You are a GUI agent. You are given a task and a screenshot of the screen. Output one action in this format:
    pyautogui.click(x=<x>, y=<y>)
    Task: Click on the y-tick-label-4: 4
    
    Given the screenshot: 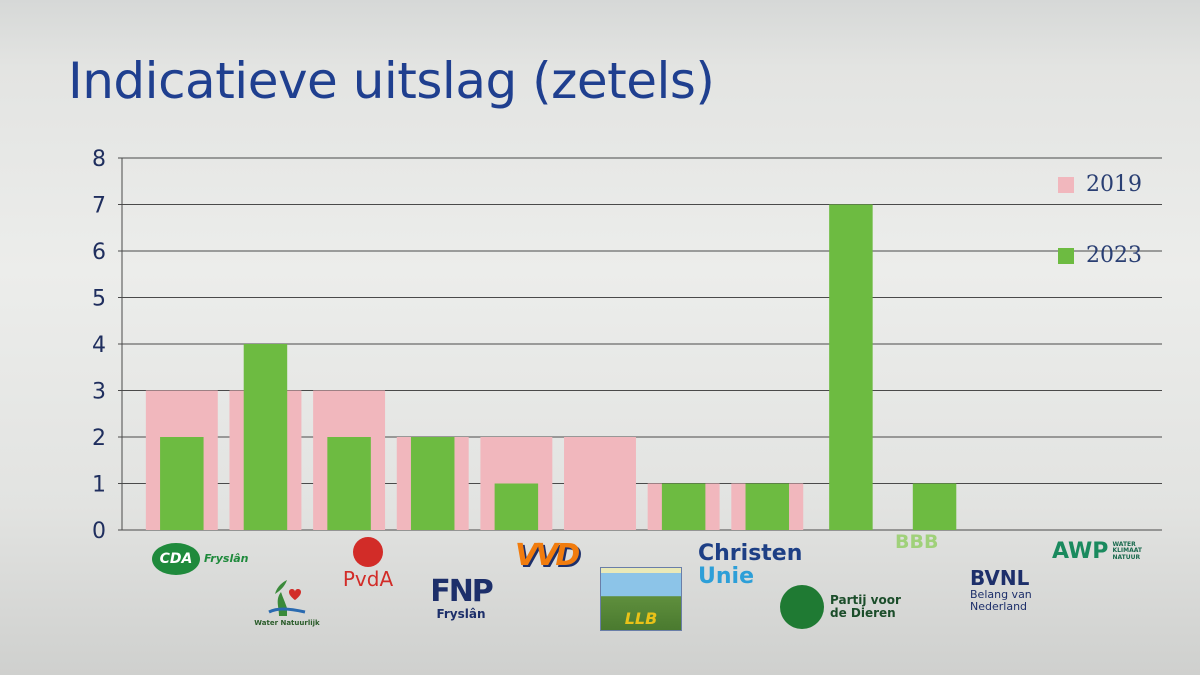 What is the action you would take?
    pyautogui.click(x=99, y=345)
    